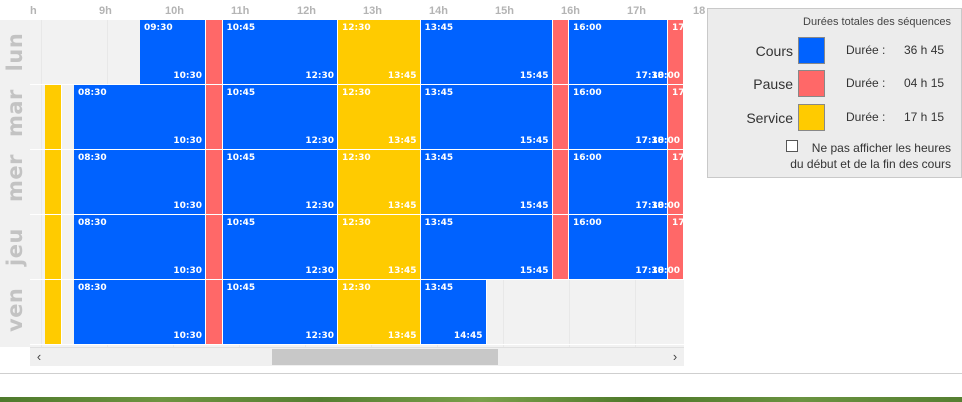 This screenshot has width=962, height=402. Describe the element at coordinates (39, 357) in the screenshot. I see `chevron-left-icon: ‹` at that location.